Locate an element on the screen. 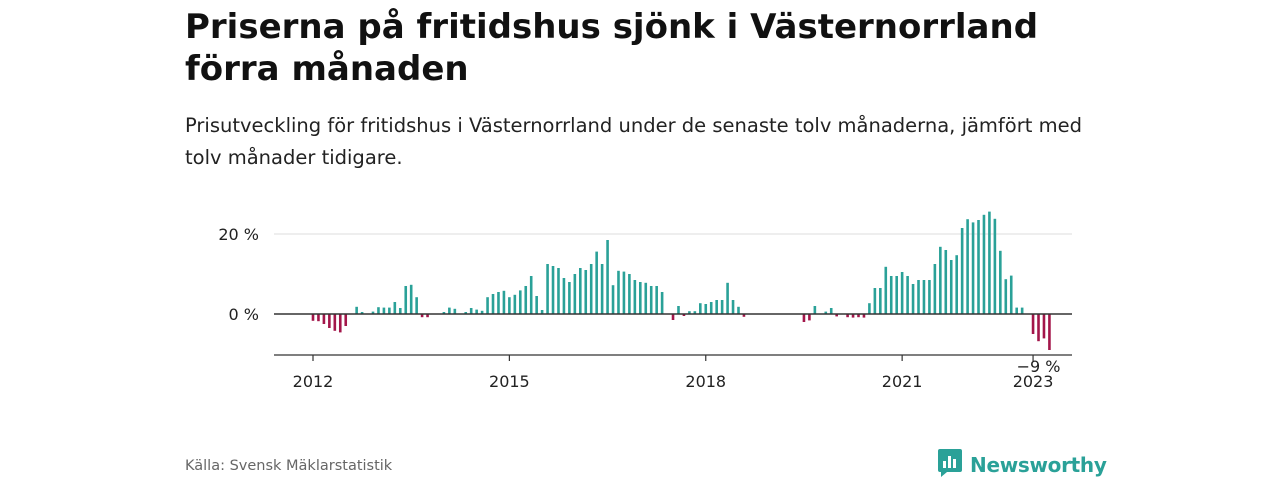  newsworthy-logo: Newsworthy is located at coordinates (1022, 465).